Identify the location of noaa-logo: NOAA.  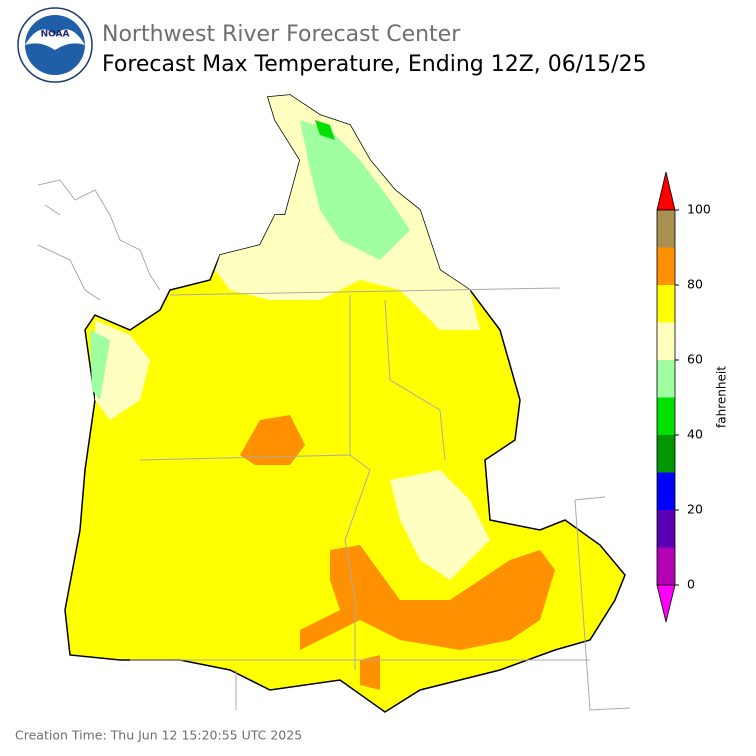
(55, 45).